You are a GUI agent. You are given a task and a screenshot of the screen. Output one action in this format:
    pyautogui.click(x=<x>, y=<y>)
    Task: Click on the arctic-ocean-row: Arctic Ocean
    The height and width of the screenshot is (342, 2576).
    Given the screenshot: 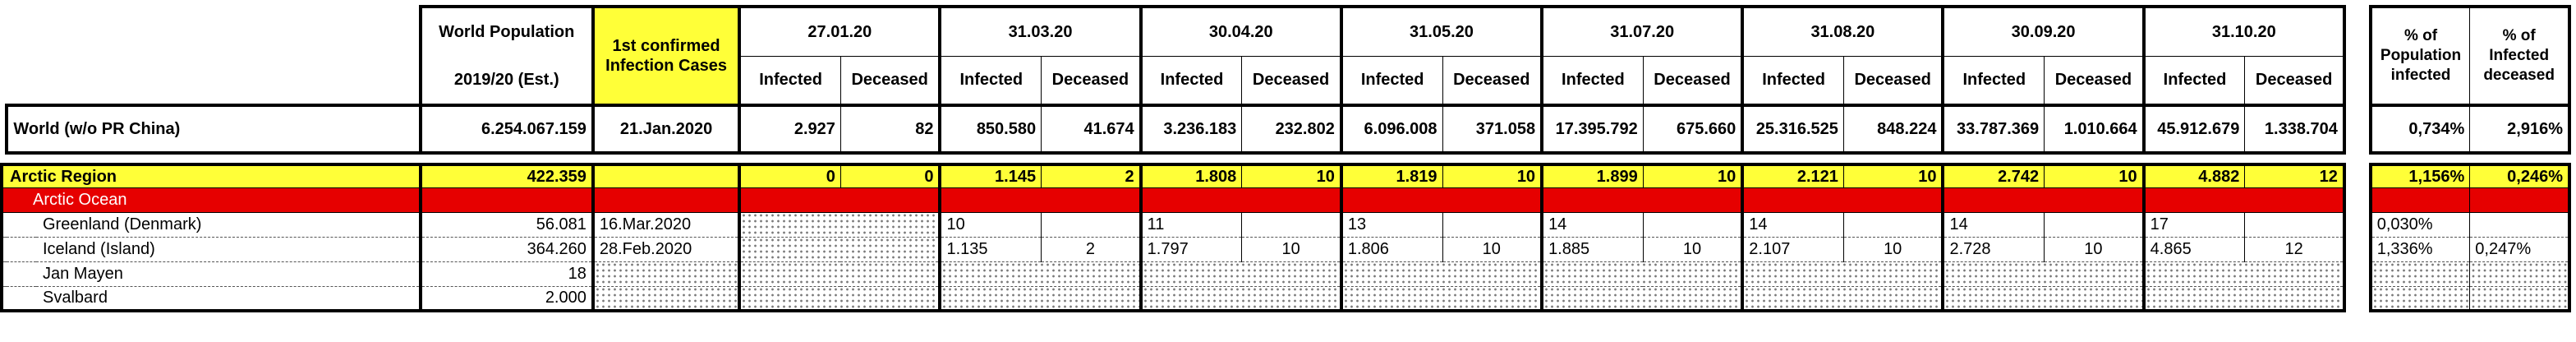 What is the action you would take?
    pyautogui.click(x=1286, y=200)
    